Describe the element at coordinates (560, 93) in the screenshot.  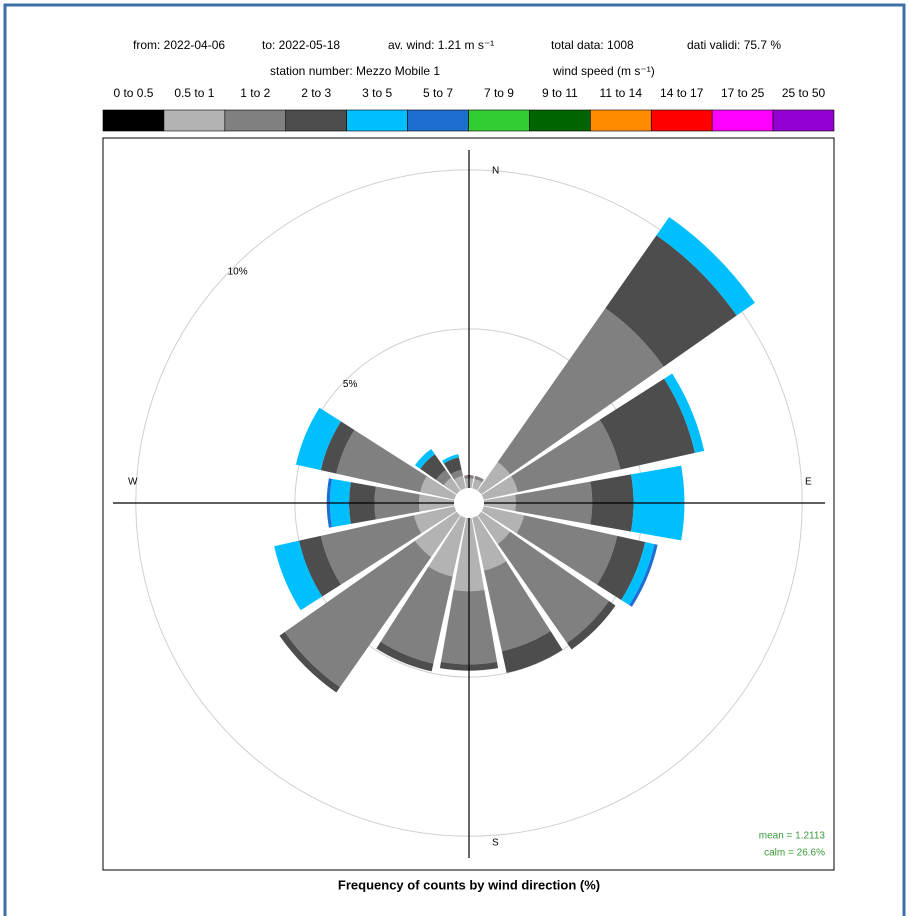
I see `legend-label: 9 to 11` at that location.